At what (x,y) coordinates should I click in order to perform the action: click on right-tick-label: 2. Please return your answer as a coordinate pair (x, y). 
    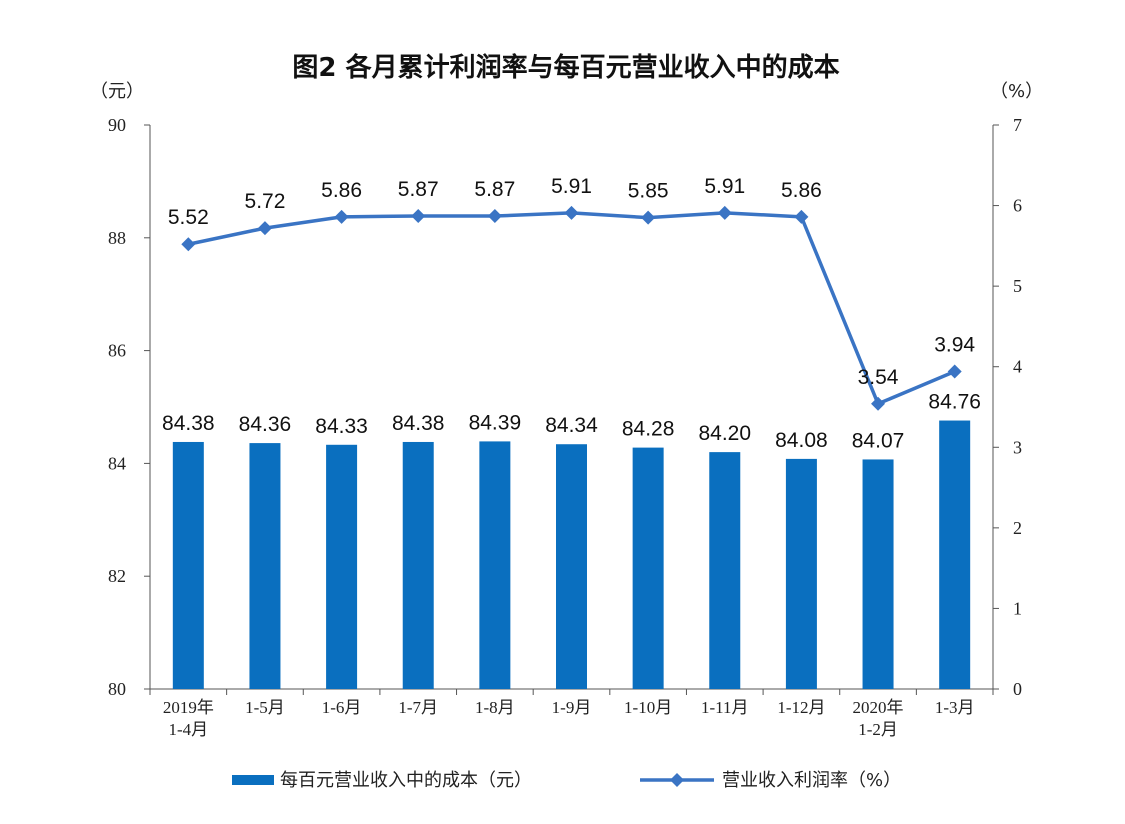
    Looking at the image, I should click on (1017, 528).